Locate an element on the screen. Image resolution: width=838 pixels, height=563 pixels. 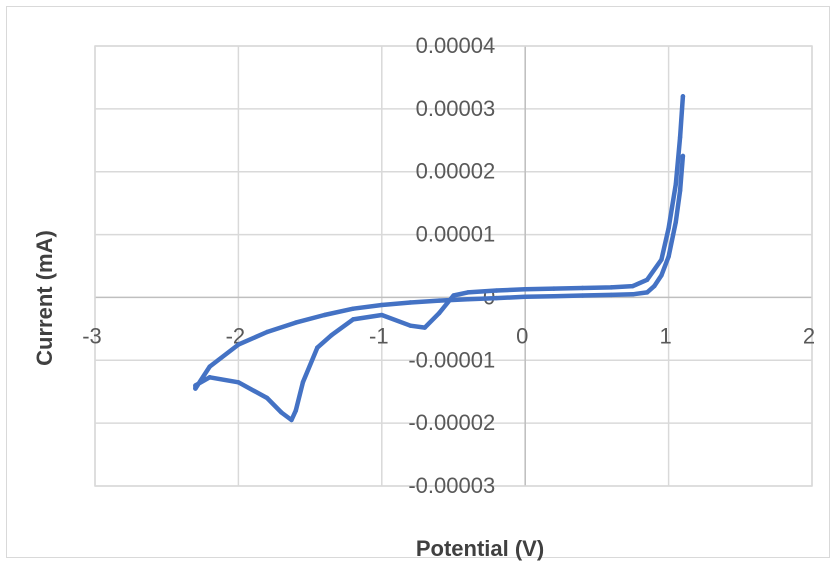
x-tick-label: -3 is located at coordinates (92, 335).